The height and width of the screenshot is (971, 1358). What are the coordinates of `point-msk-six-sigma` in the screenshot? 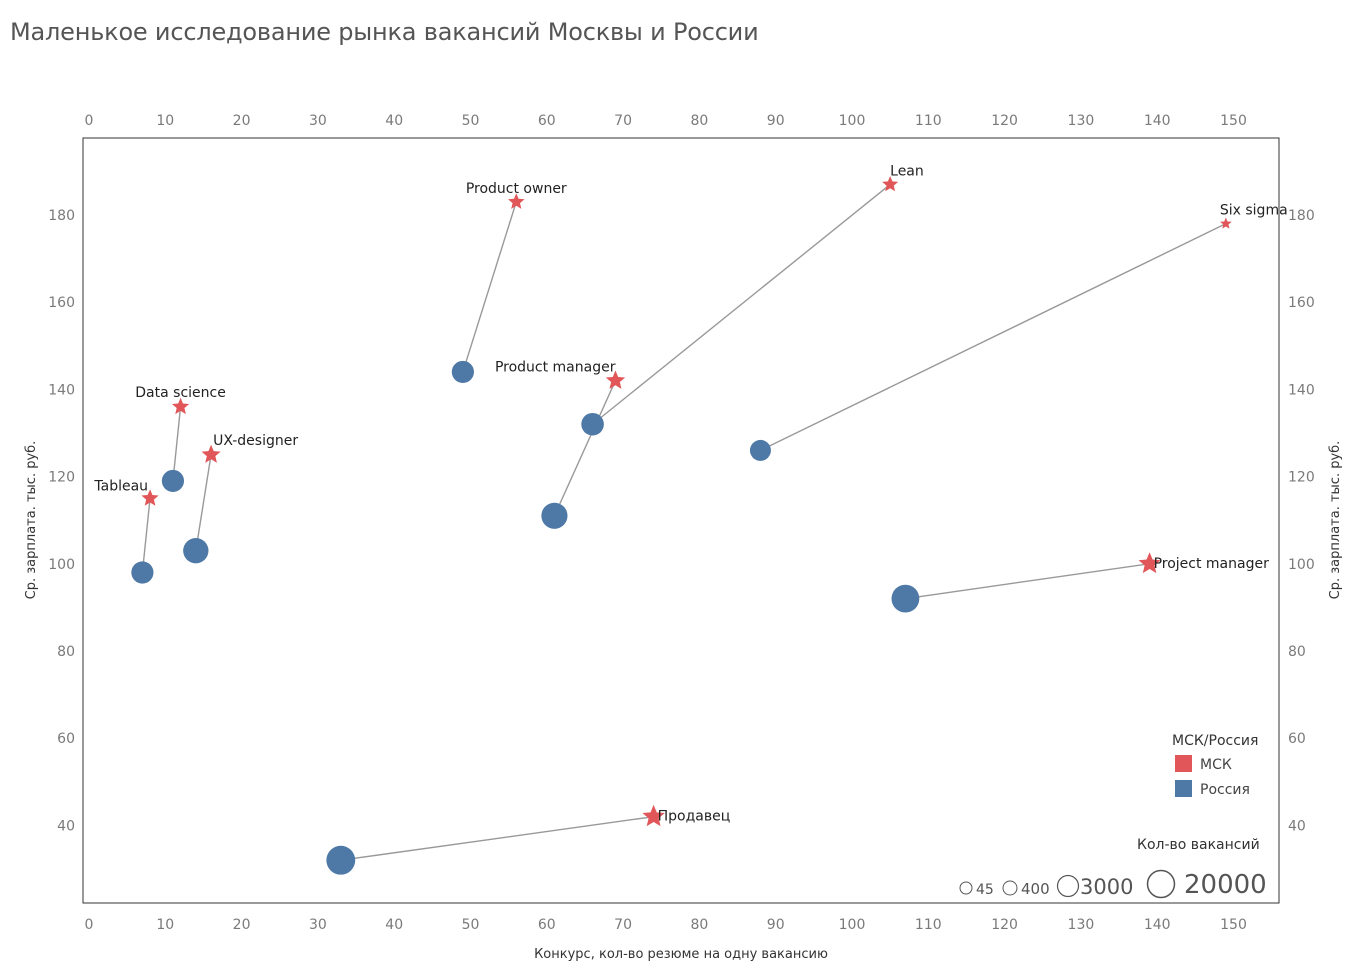 It's located at (1226, 223).